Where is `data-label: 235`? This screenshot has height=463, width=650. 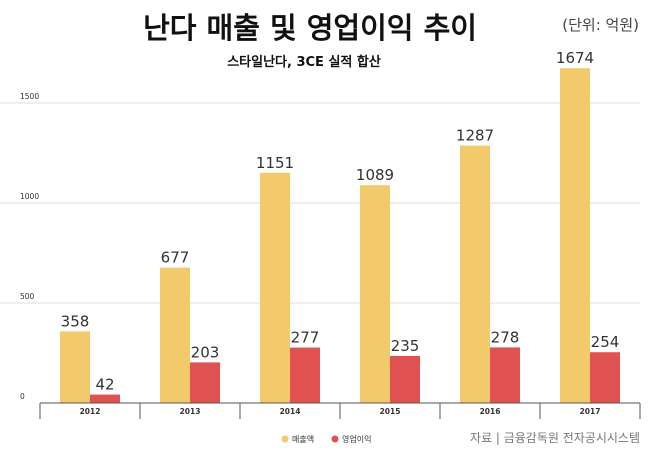
data-label: 235 is located at coordinates (405, 346).